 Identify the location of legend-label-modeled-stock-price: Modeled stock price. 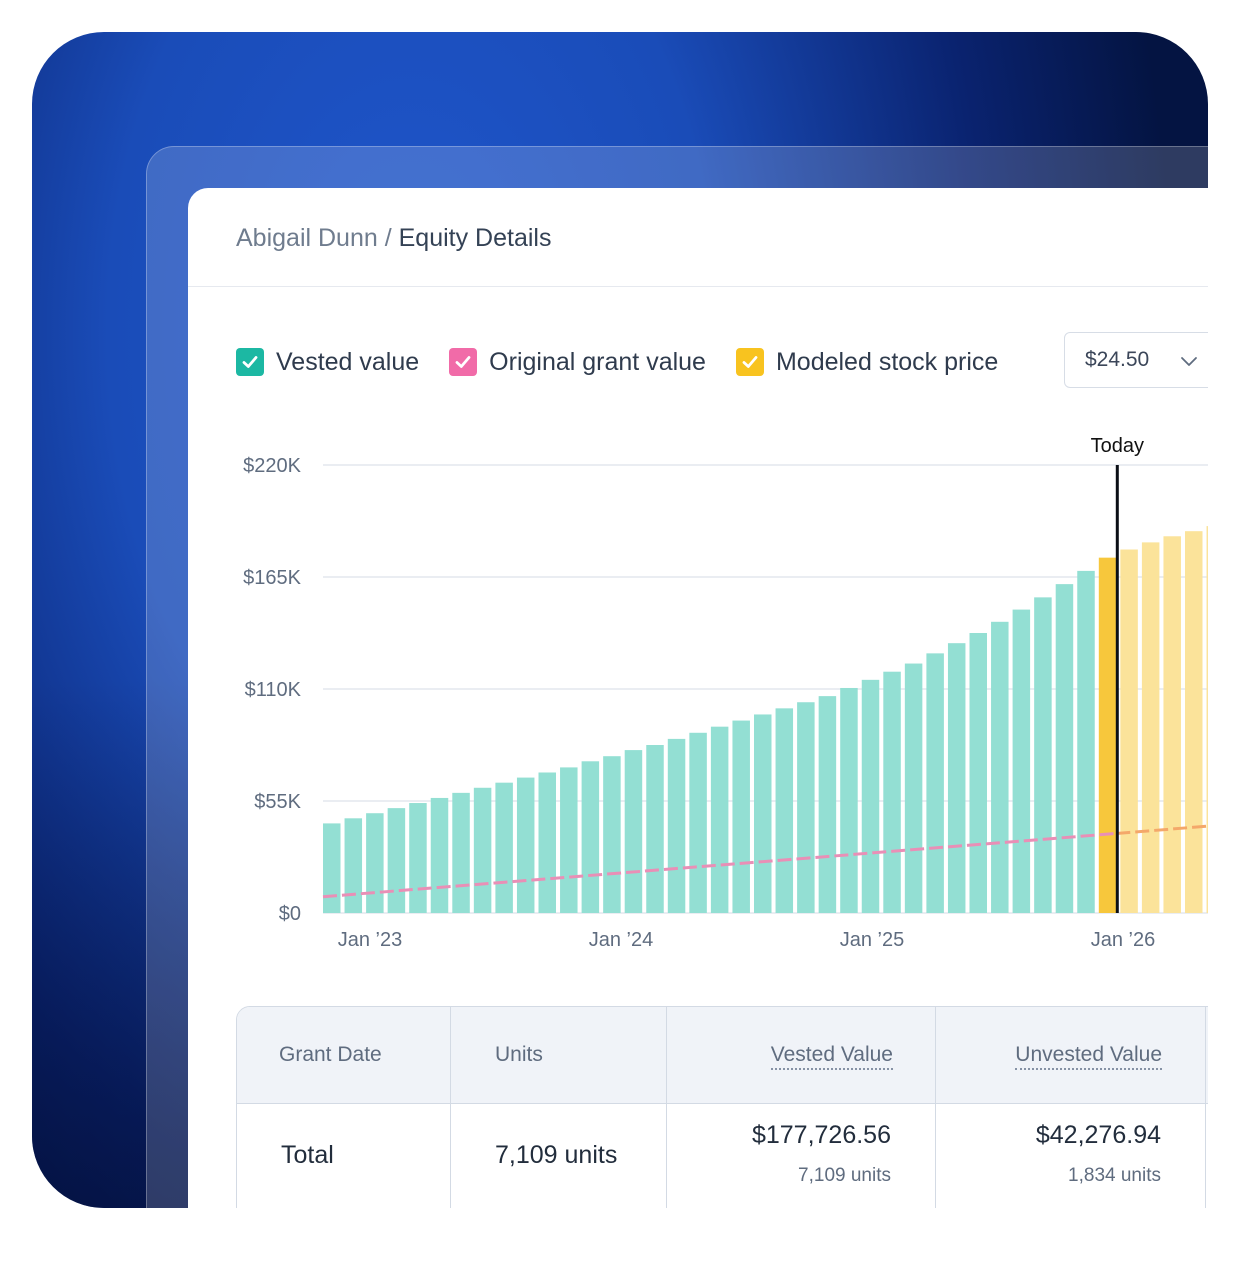
(887, 361).